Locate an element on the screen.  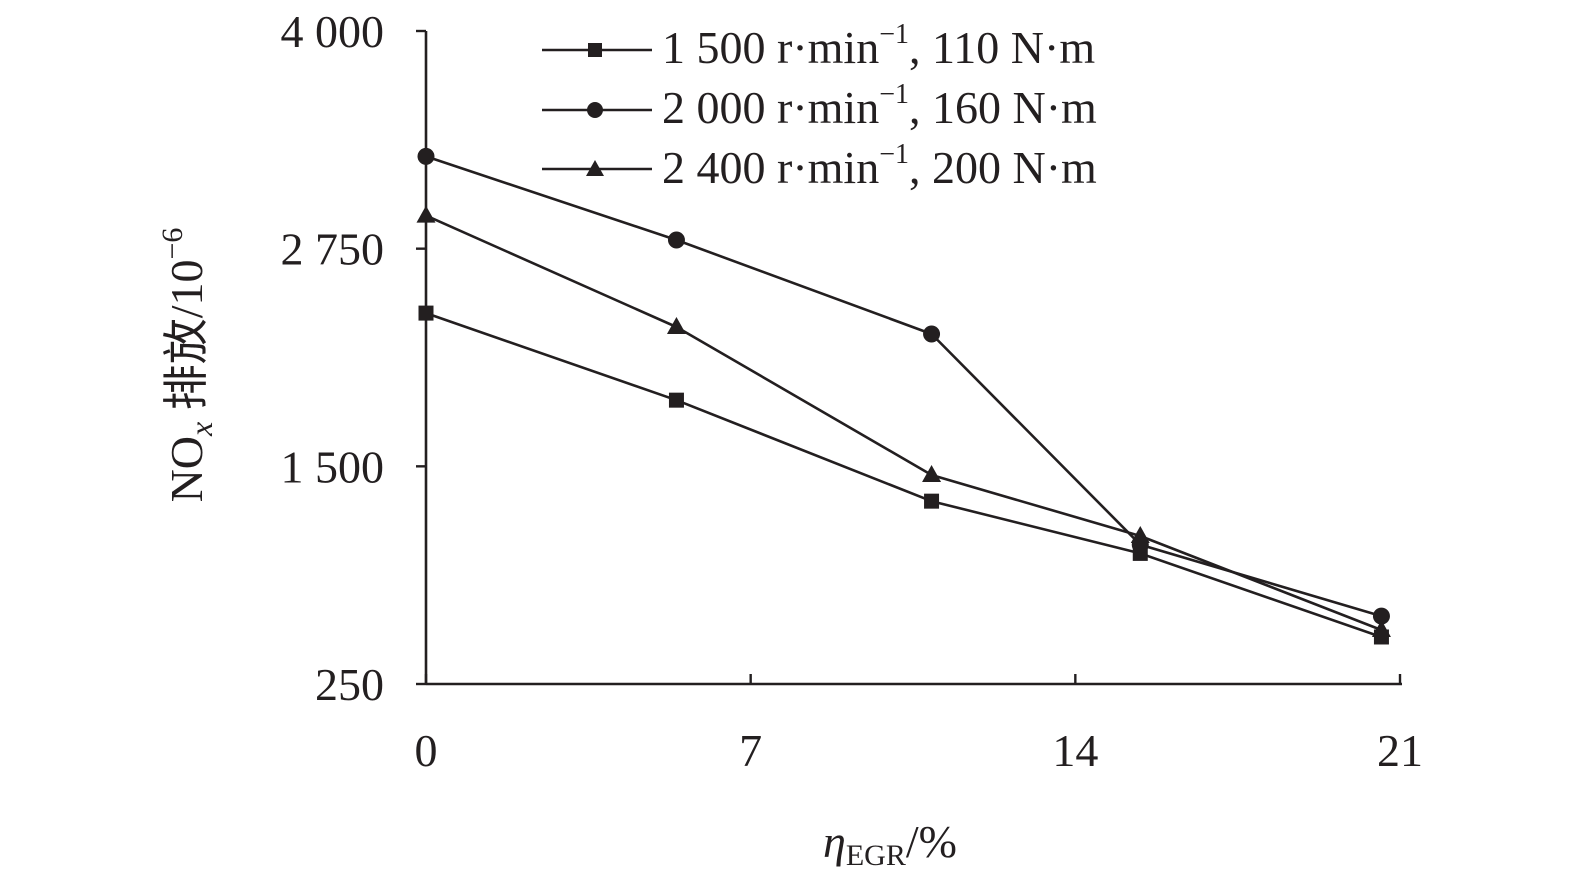
y-tick-label: 2 750 is located at coordinates (333, 249).